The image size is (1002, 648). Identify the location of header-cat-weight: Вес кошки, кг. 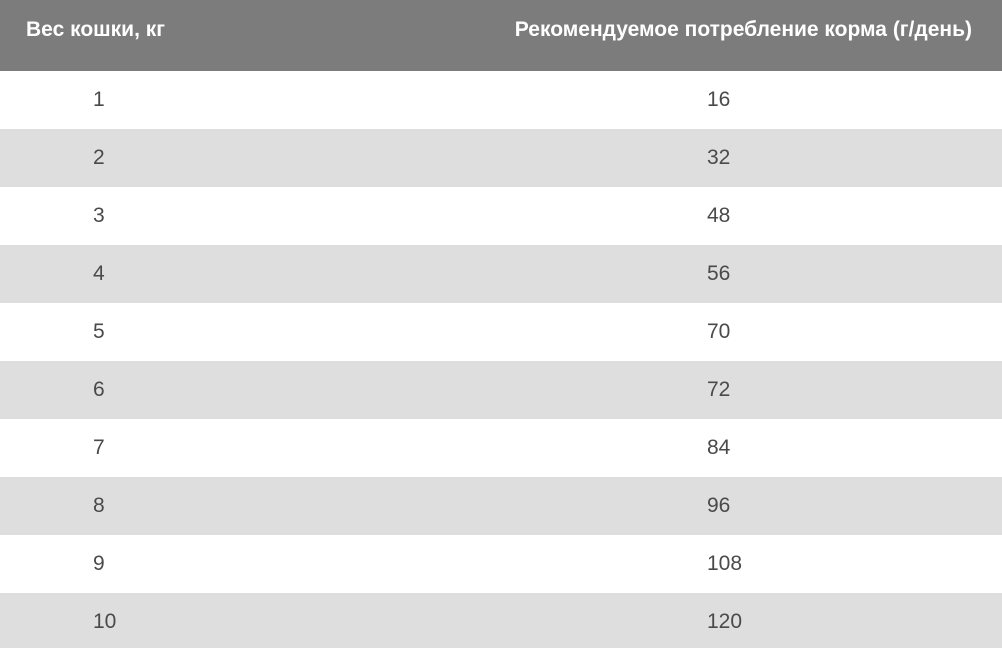
(95, 29).